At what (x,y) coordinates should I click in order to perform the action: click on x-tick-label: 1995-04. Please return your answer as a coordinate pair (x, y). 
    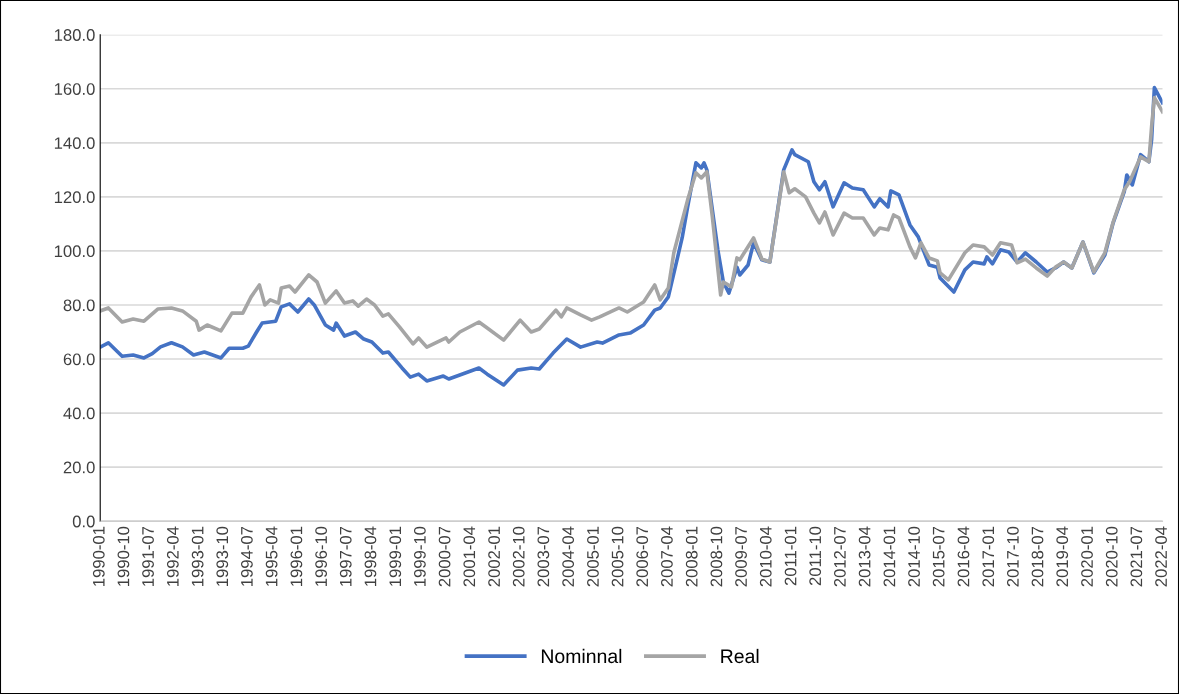
    Looking at the image, I should click on (271, 556).